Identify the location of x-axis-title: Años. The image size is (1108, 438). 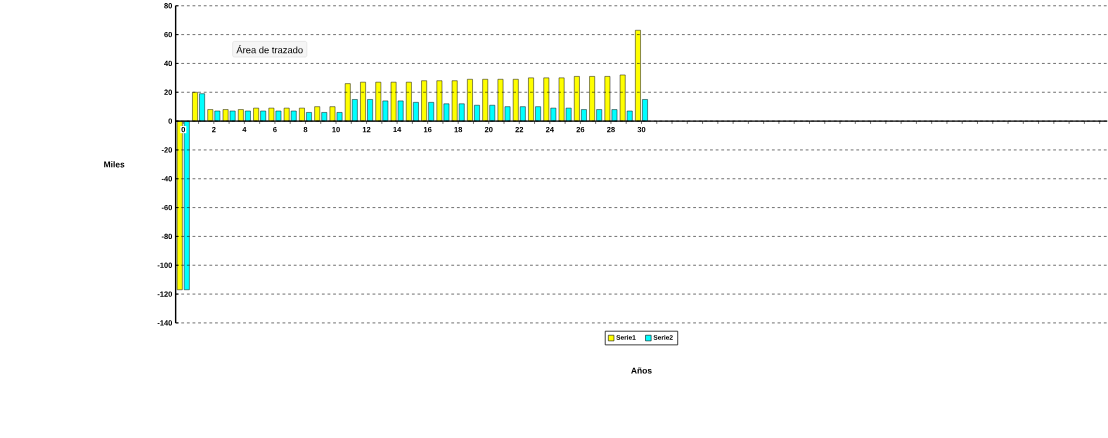
(641, 370).